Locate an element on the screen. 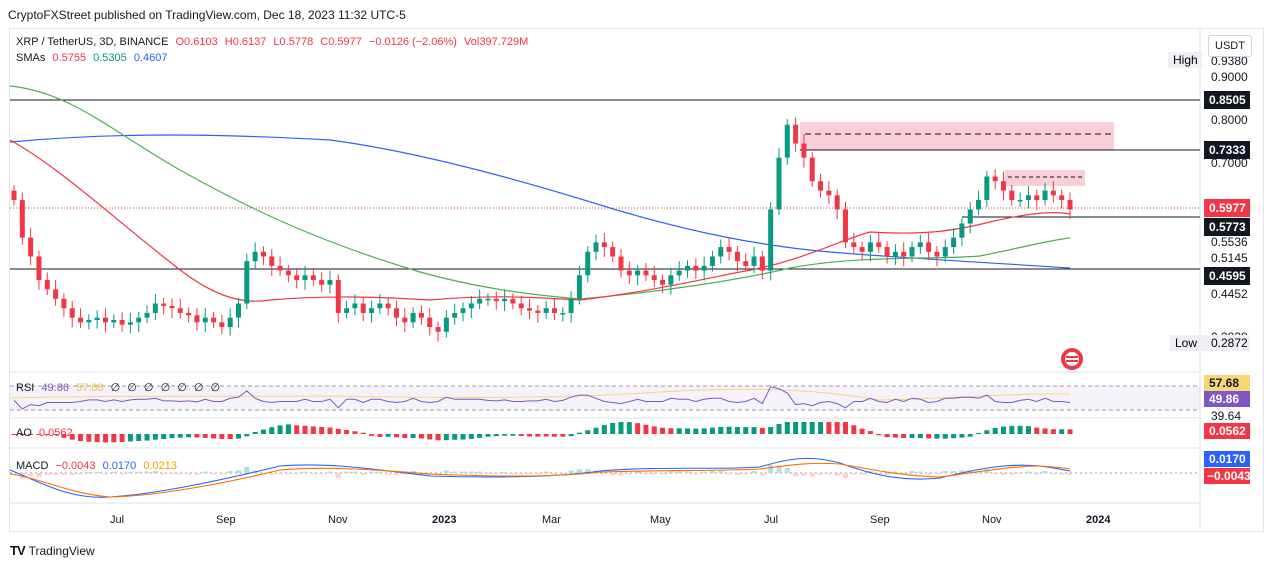  sma-legend: SMAs 0.5755 0.5305 0.4607 is located at coordinates (94, 58).